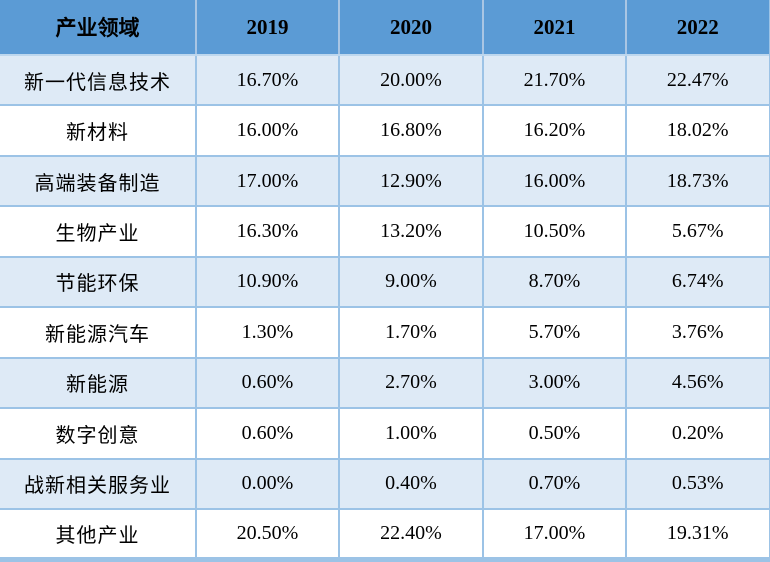  Describe the element at coordinates (267, 80) in the screenshot. I see `value-cell: 16.70%` at that location.